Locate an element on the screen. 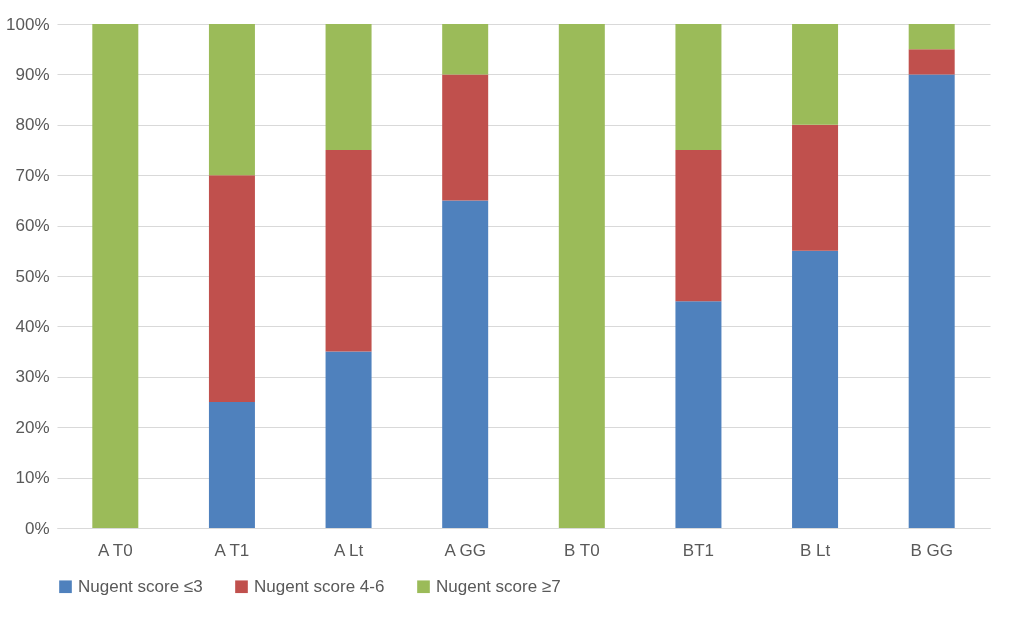  legend-label: Nugent score 4-6 is located at coordinates (319, 586).